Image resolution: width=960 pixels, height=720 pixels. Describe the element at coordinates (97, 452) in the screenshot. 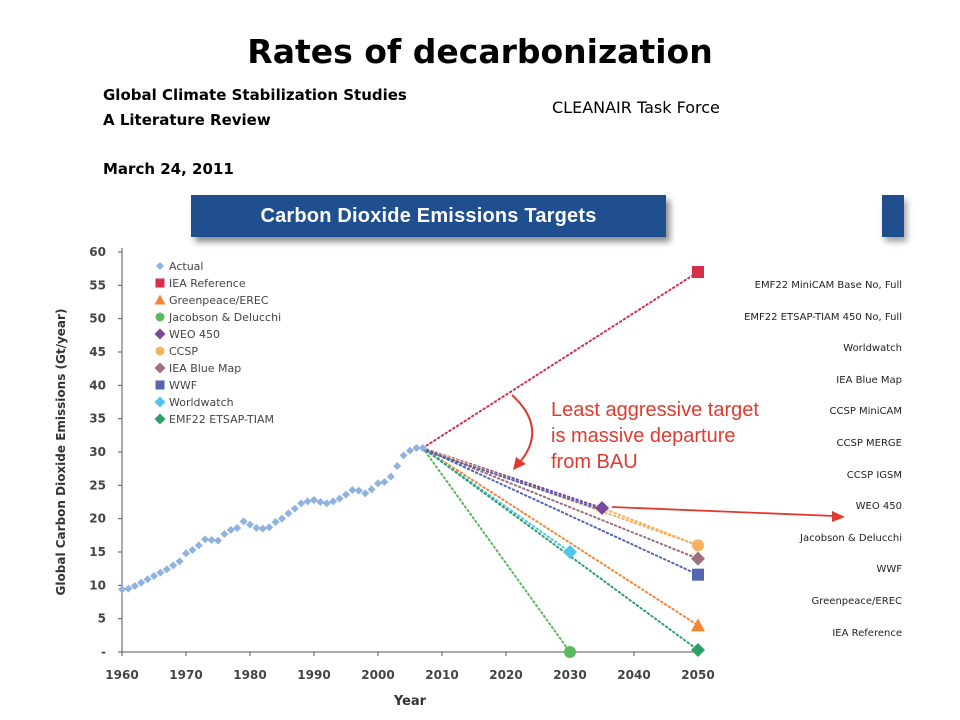

I see `y-tick-label: 30` at that location.